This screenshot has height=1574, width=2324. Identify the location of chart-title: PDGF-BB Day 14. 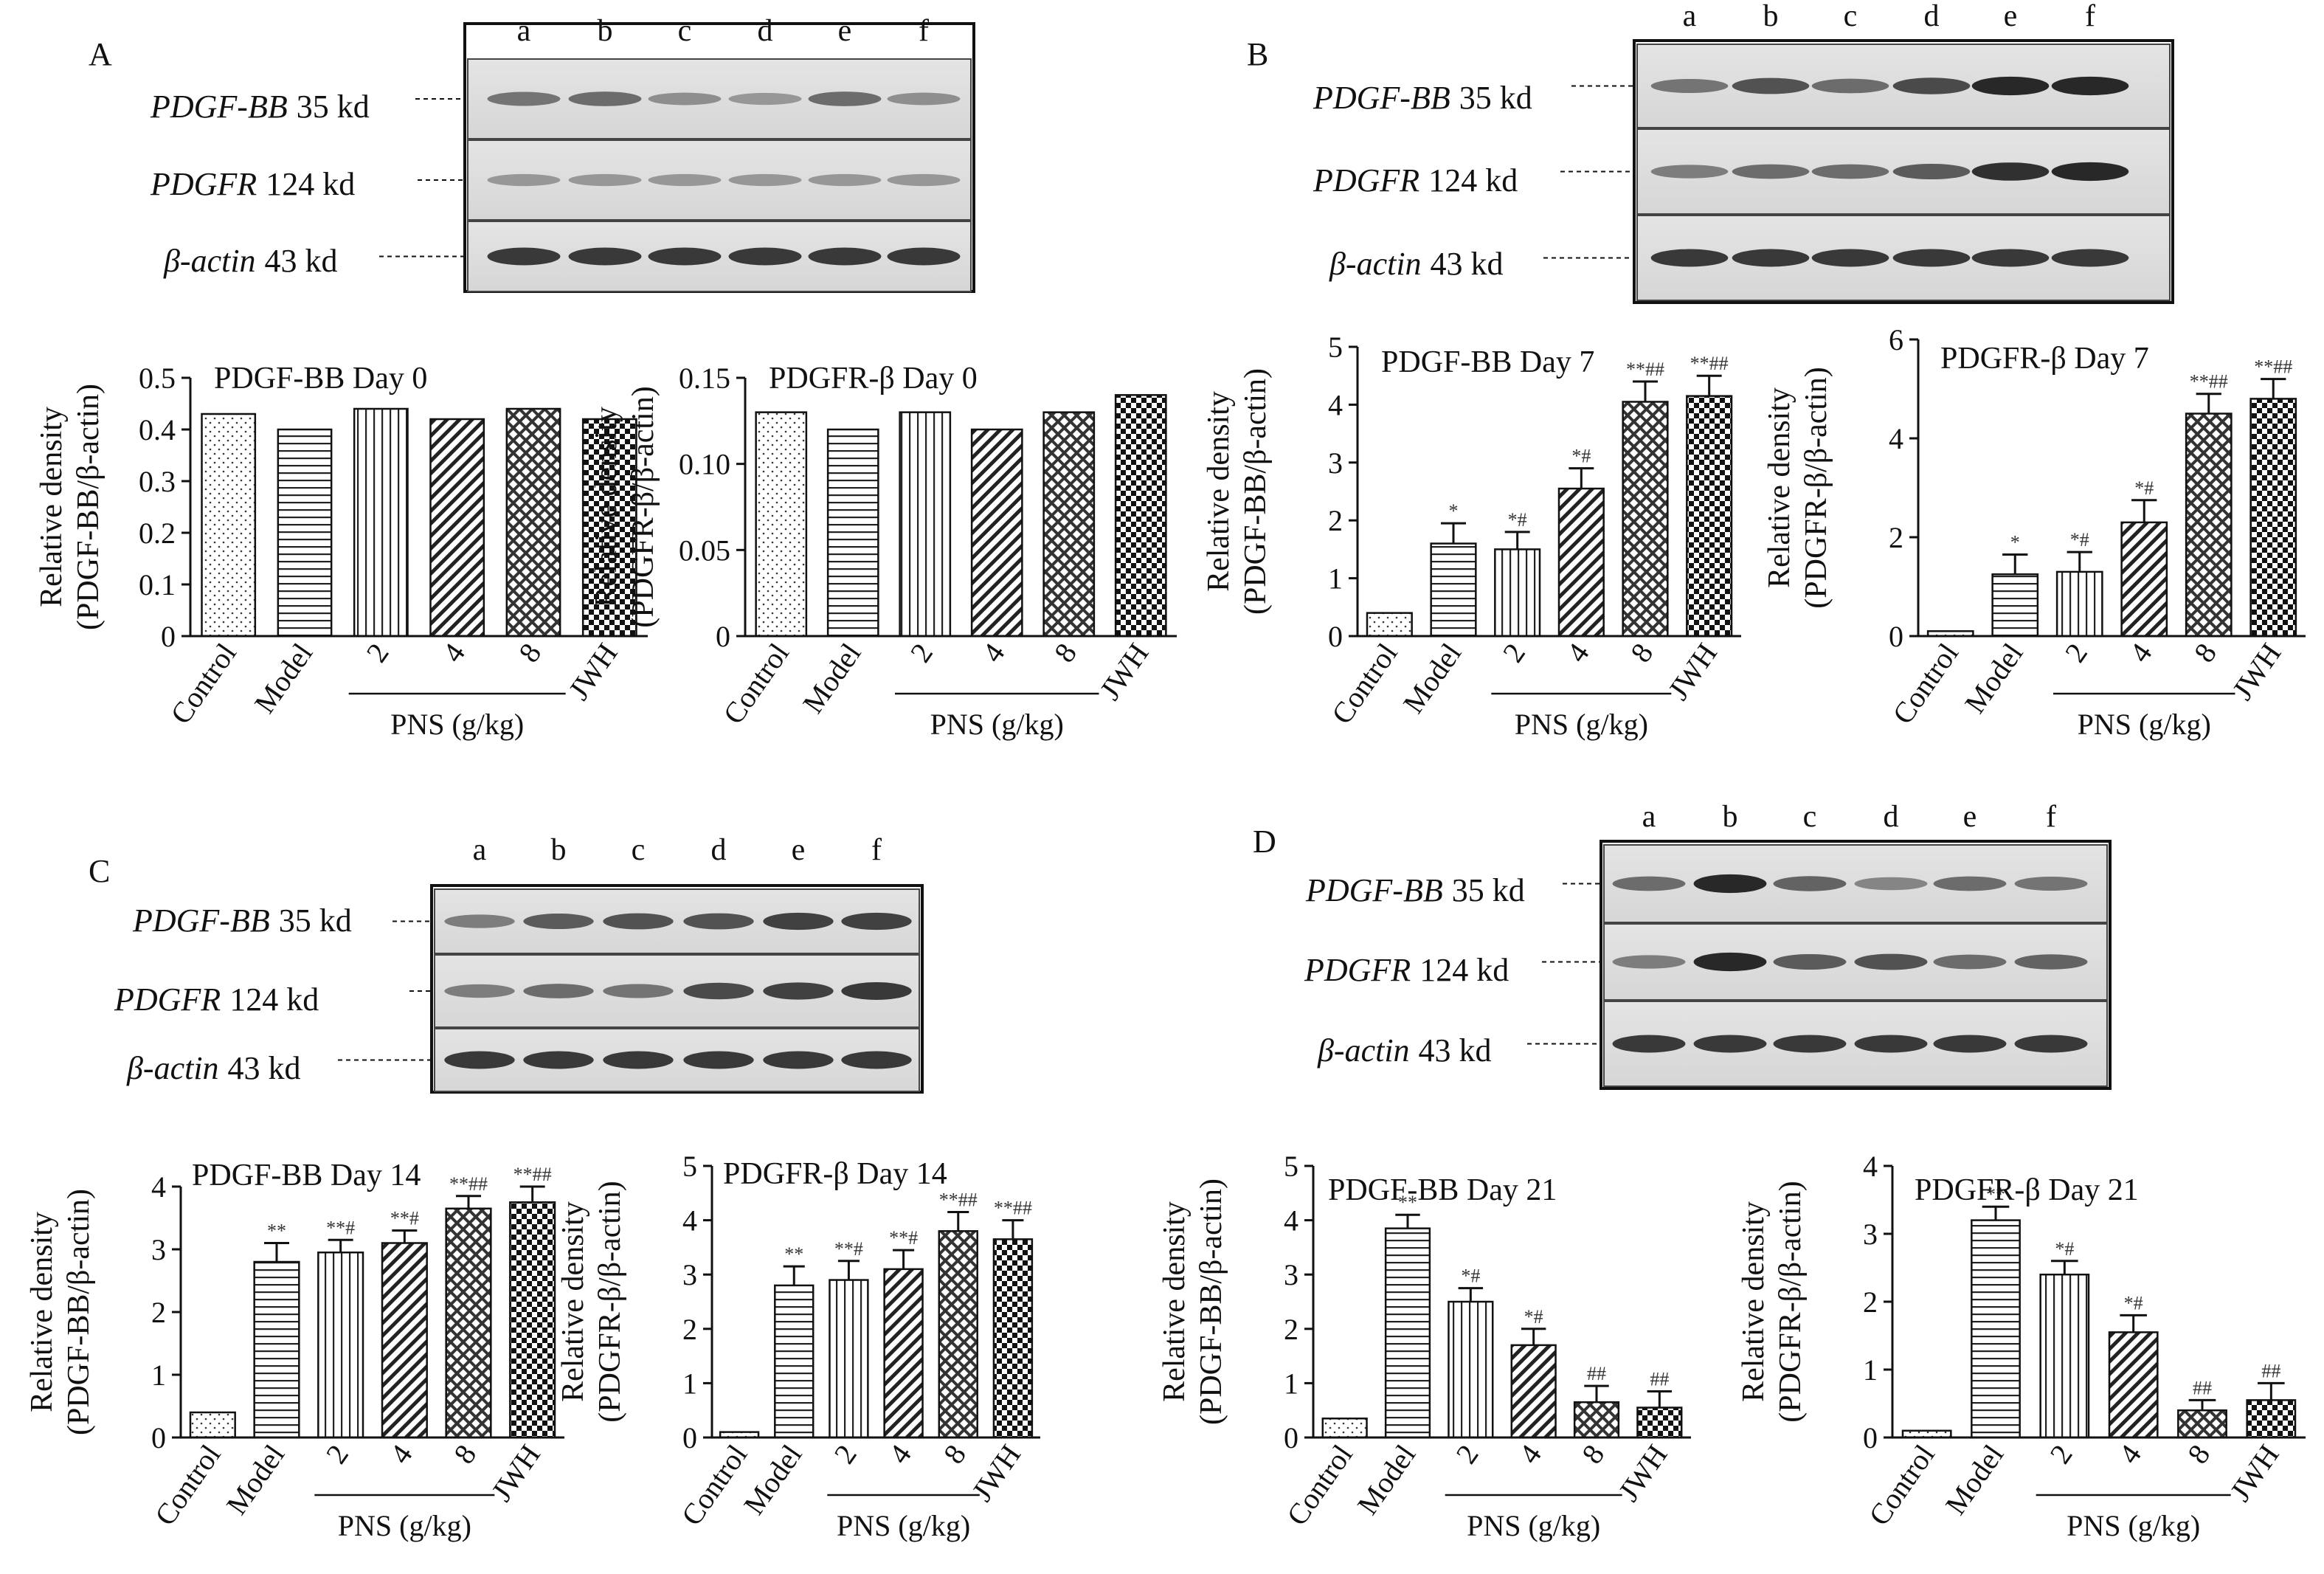
(306, 1175).